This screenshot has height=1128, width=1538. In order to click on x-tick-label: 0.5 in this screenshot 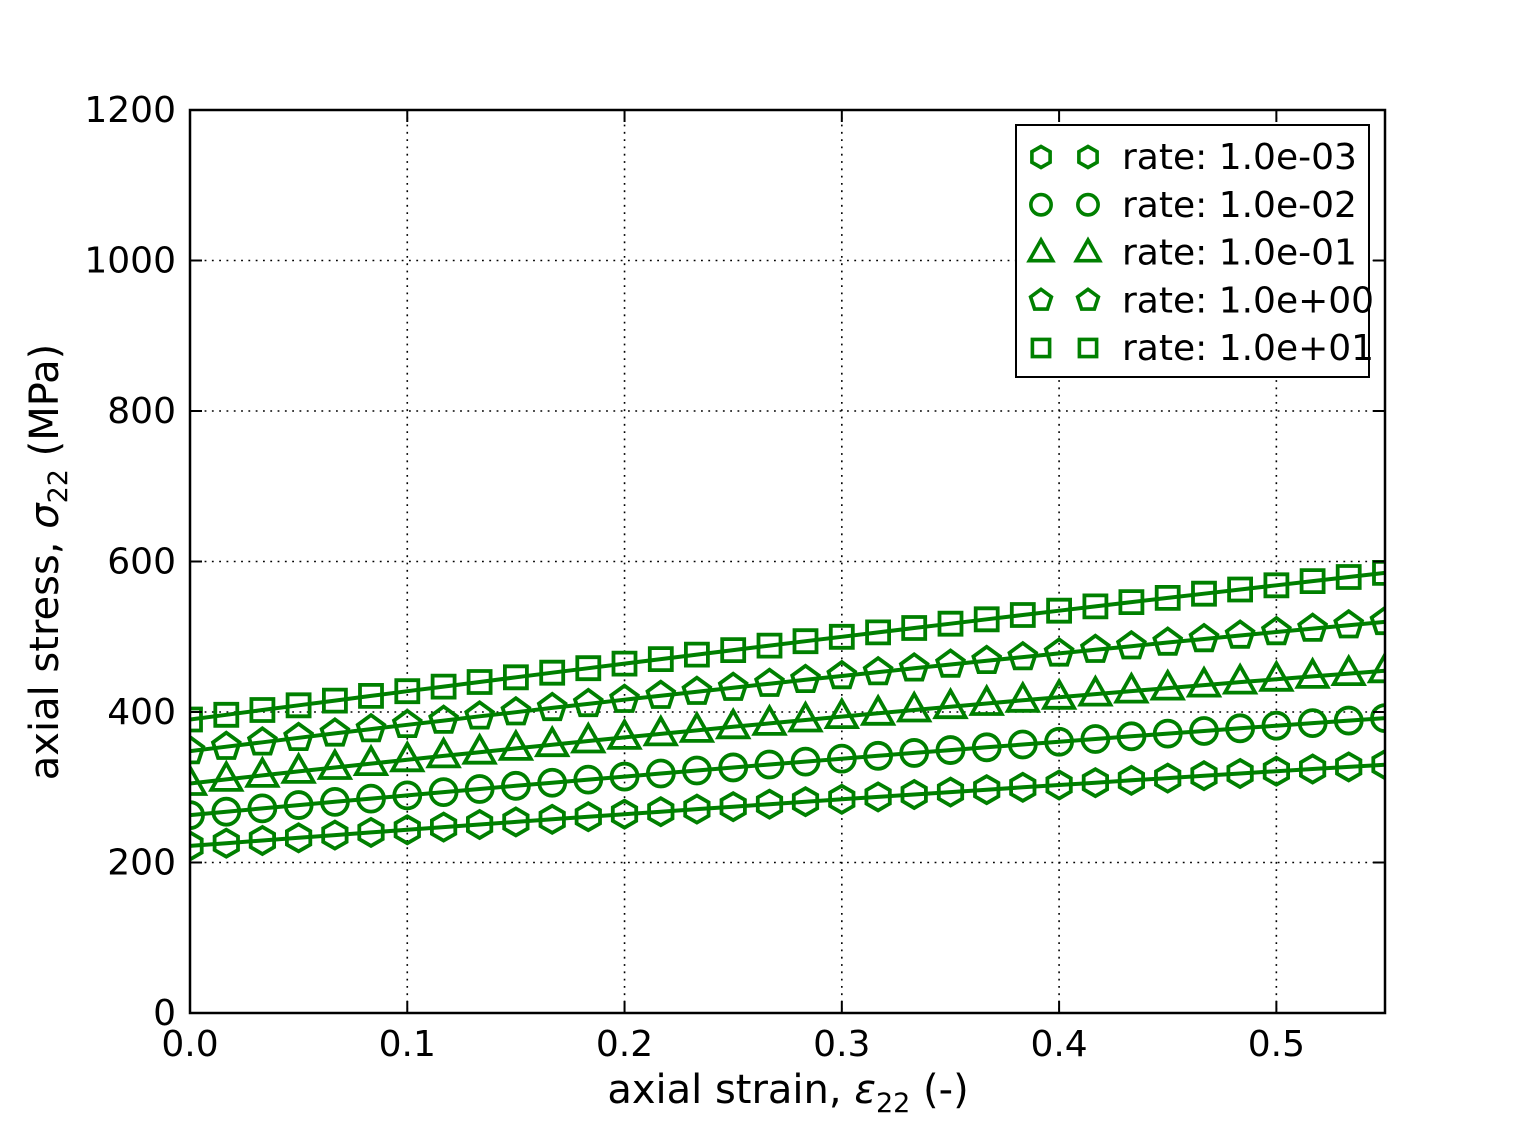, I will do `click(1276, 1044)`.